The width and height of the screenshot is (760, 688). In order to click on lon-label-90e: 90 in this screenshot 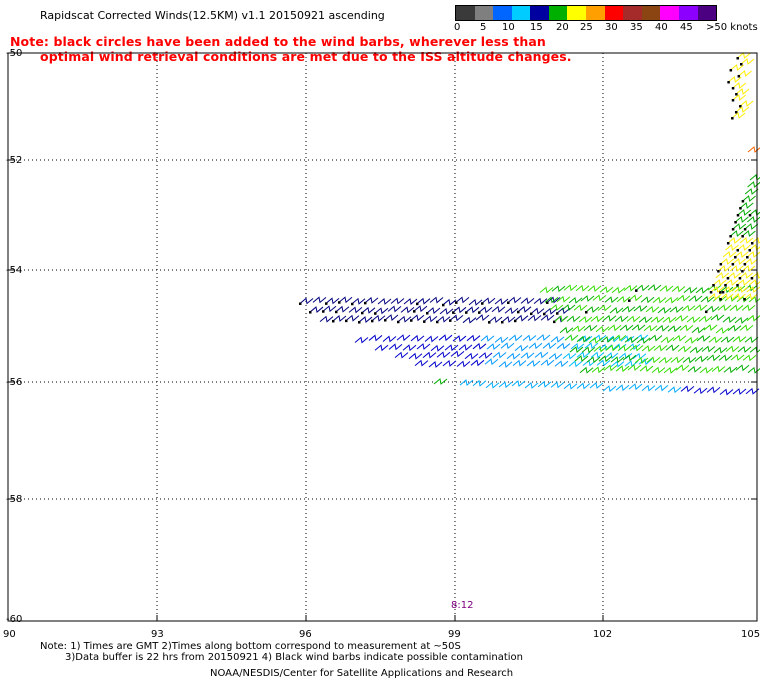, I will do `click(9, 634)`.